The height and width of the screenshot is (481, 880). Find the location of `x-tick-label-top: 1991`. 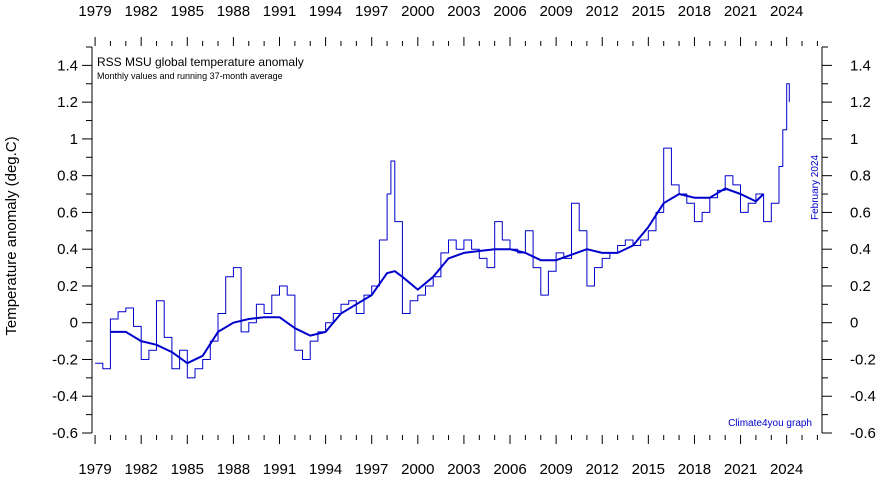

x-tick-label-top: 1991 is located at coordinates (279, 11).